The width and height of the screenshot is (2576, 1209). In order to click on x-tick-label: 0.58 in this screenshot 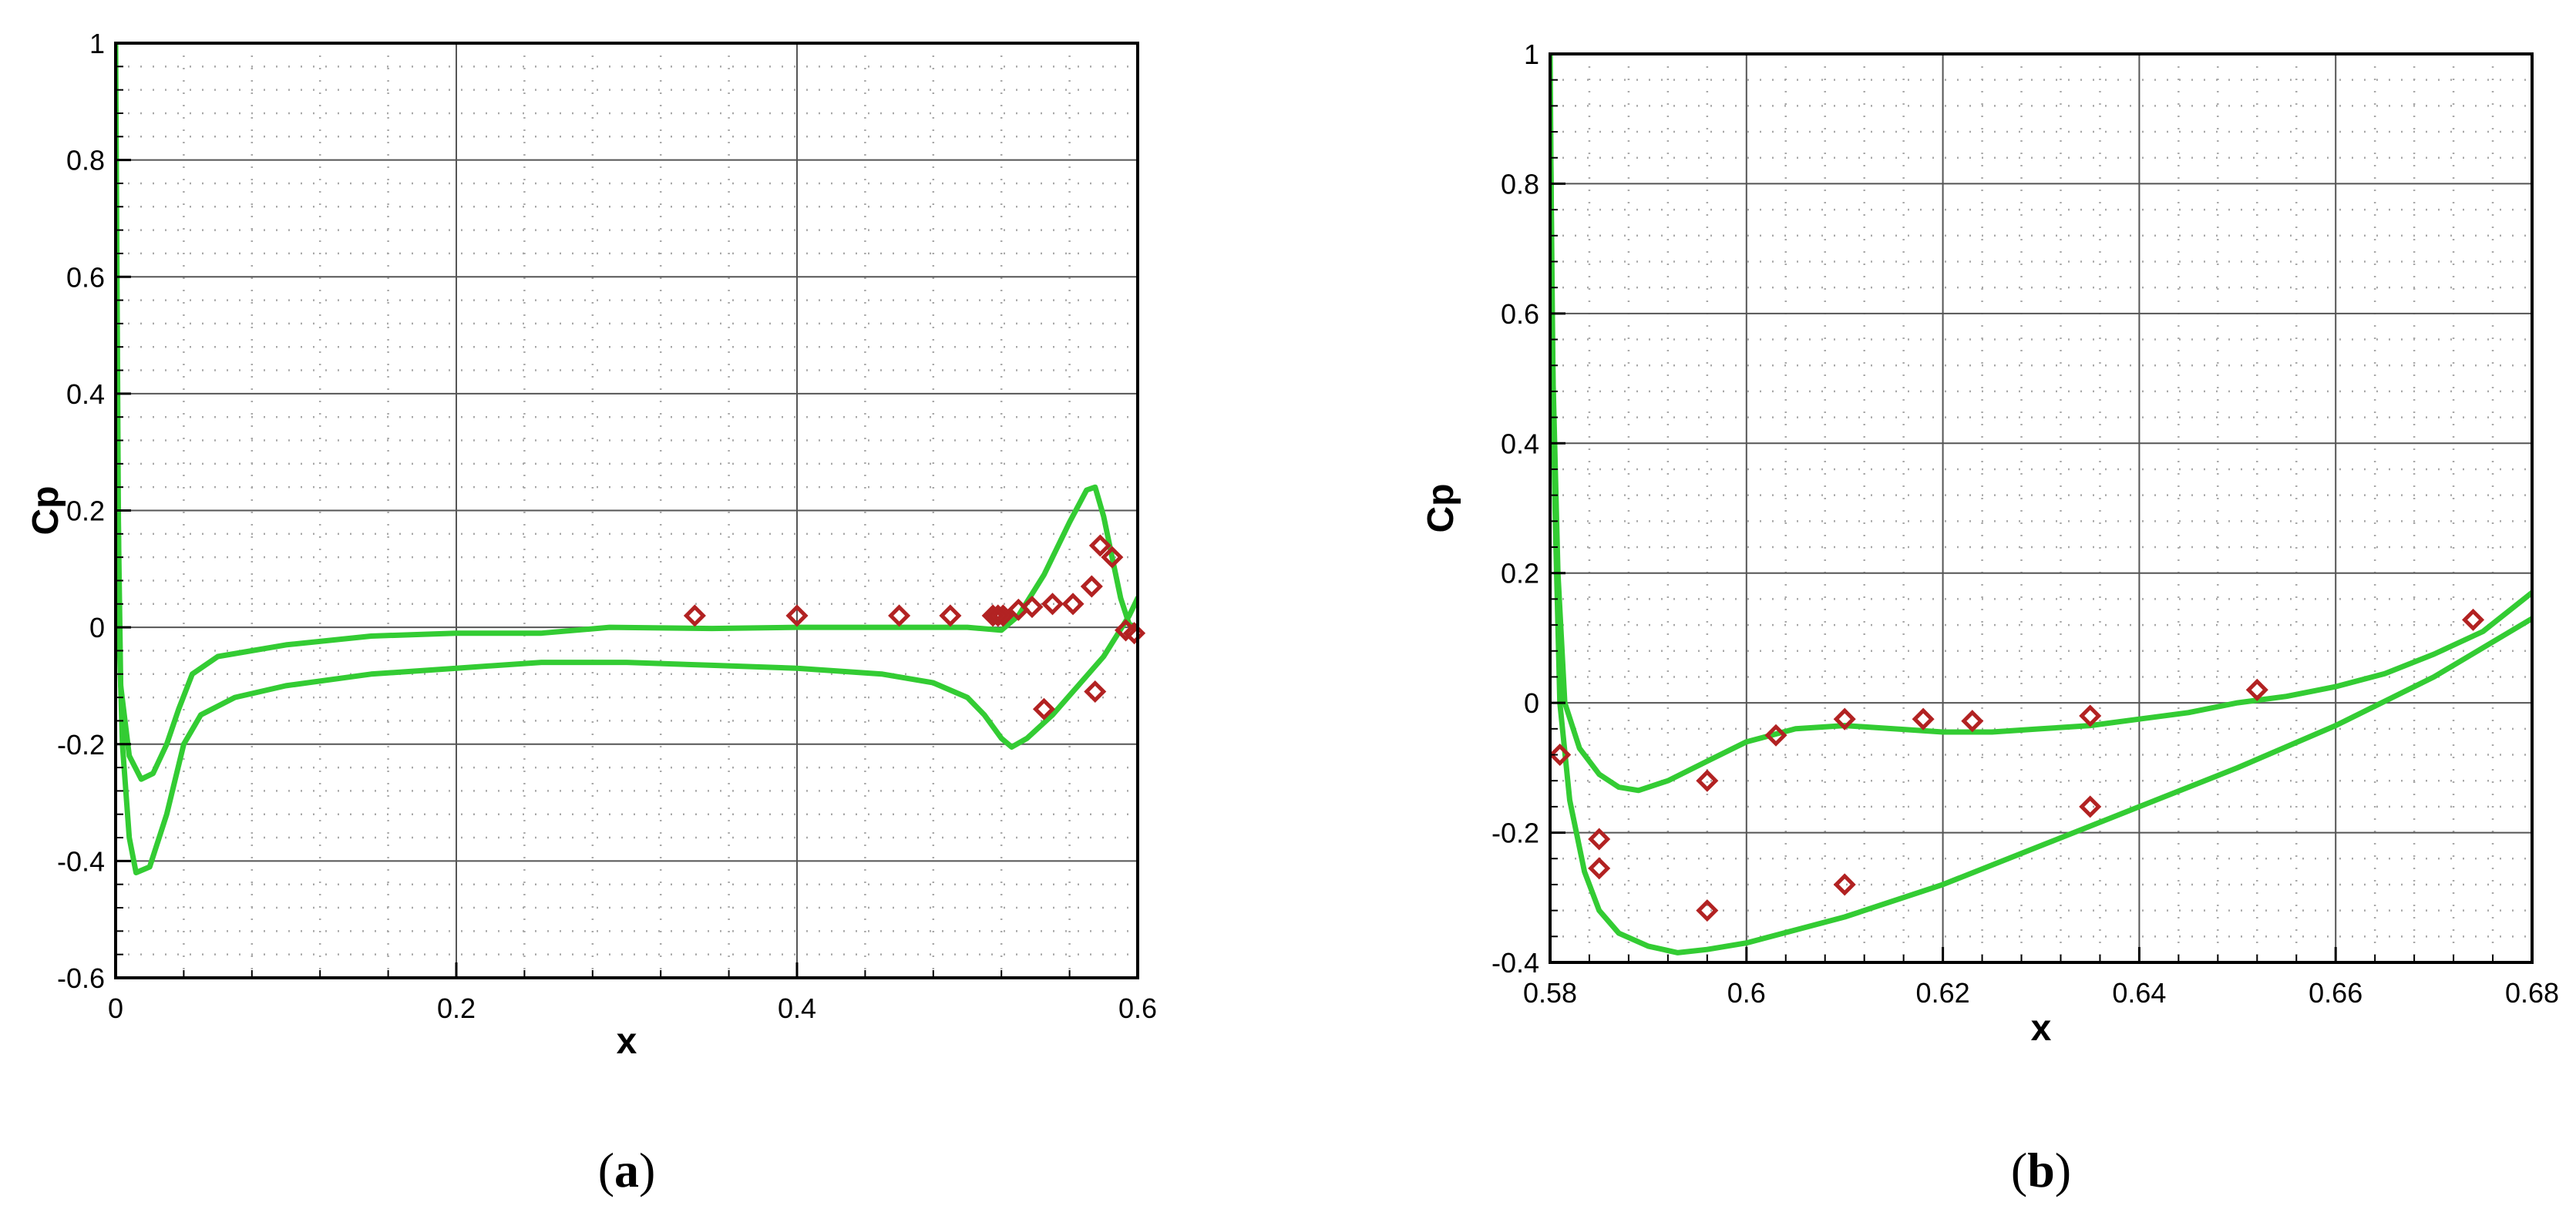, I will do `click(1550, 993)`.